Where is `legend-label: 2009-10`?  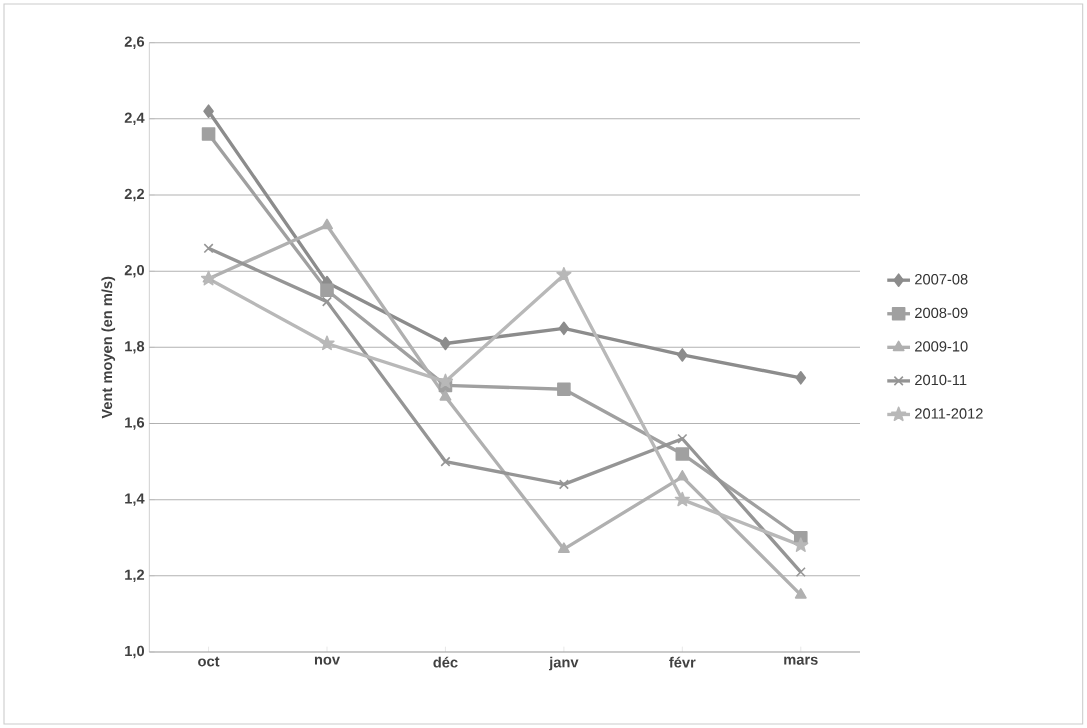
legend-label: 2009-10 is located at coordinates (941, 346).